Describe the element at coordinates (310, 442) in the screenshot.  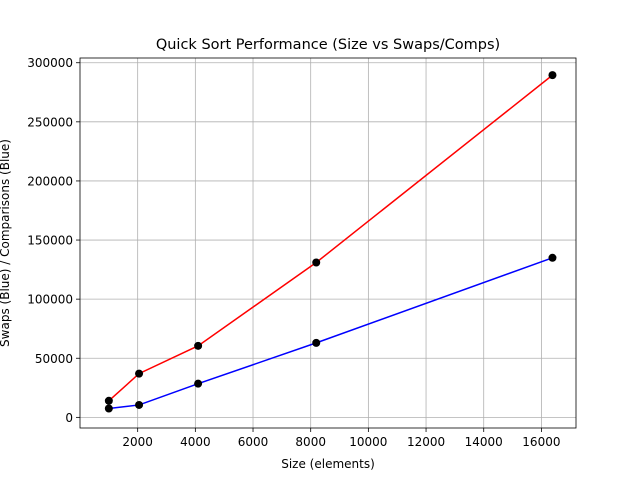
I see `x-tick-label: 8000` at that location.